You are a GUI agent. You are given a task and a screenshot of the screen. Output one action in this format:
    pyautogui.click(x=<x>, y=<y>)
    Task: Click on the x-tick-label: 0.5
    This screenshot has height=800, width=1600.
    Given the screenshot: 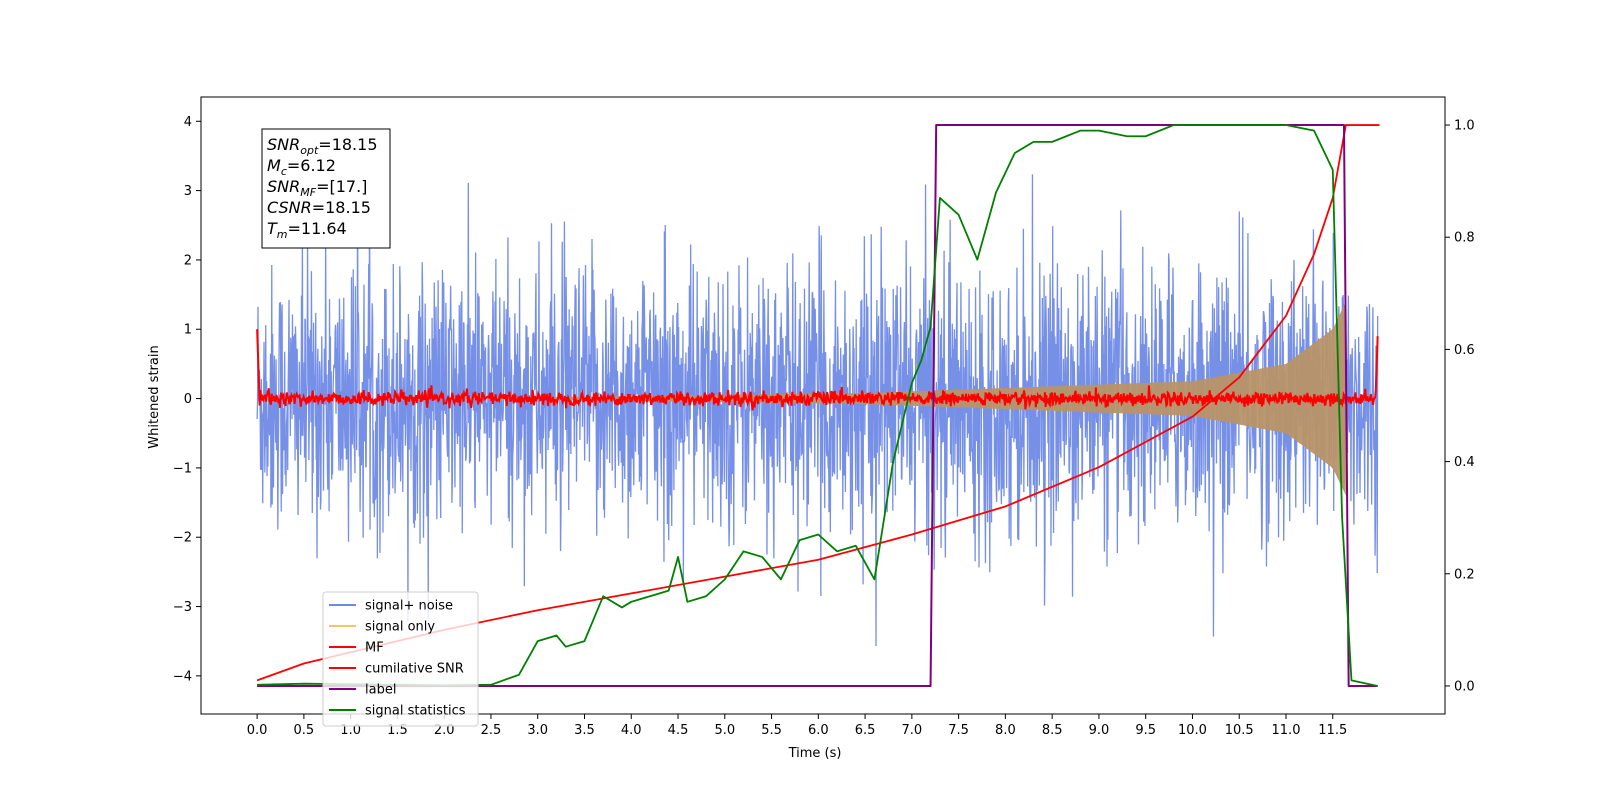 What is the action you would take?
    pyautogui.click(x=304, y=730)
    